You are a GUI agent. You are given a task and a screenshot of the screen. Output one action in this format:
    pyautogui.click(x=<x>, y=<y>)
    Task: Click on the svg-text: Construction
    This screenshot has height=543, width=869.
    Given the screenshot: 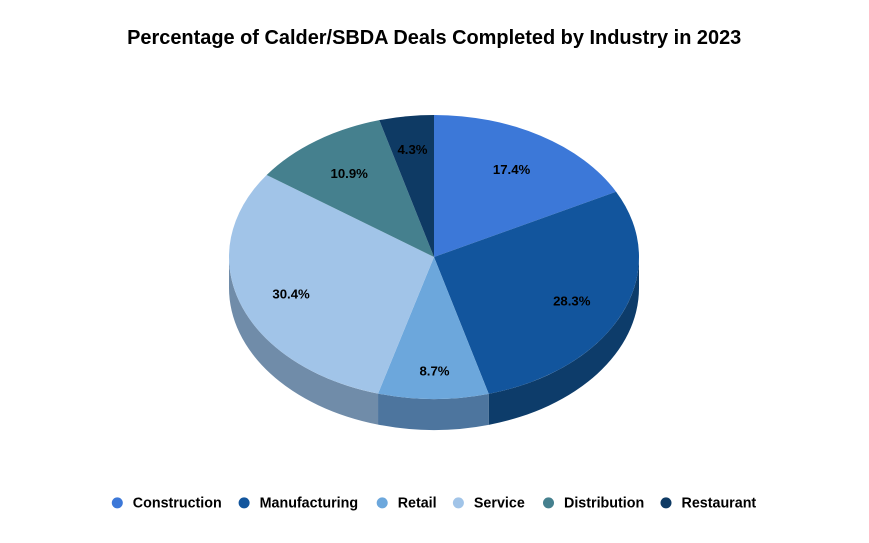 What is the action you would take?
    pyautogui.click(x=177, y=504)
    